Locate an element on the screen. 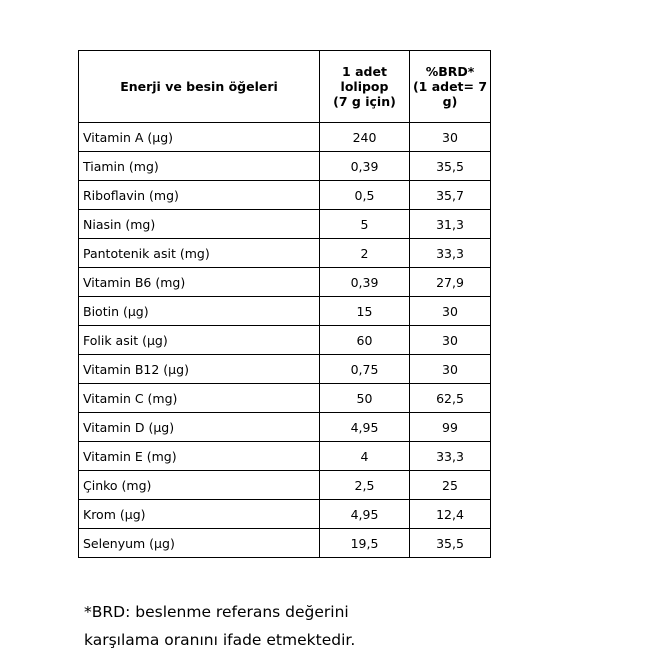 The height and width of the screenshot is (658, 647). nutrient-brd: 35,7 is located at coordinates (450, 195).